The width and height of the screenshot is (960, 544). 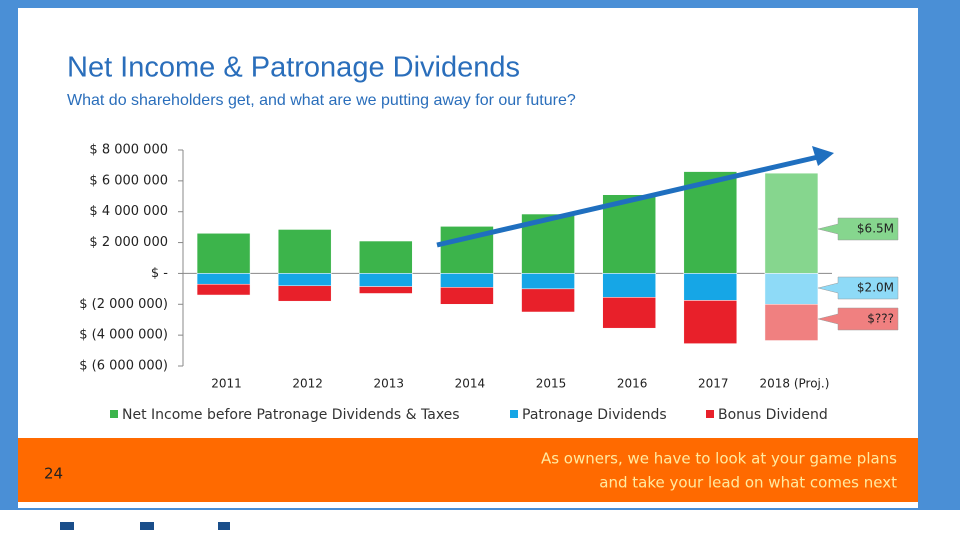 I want to click on y-tick-label: $ (2 000 000), so click(x=123, y=304).